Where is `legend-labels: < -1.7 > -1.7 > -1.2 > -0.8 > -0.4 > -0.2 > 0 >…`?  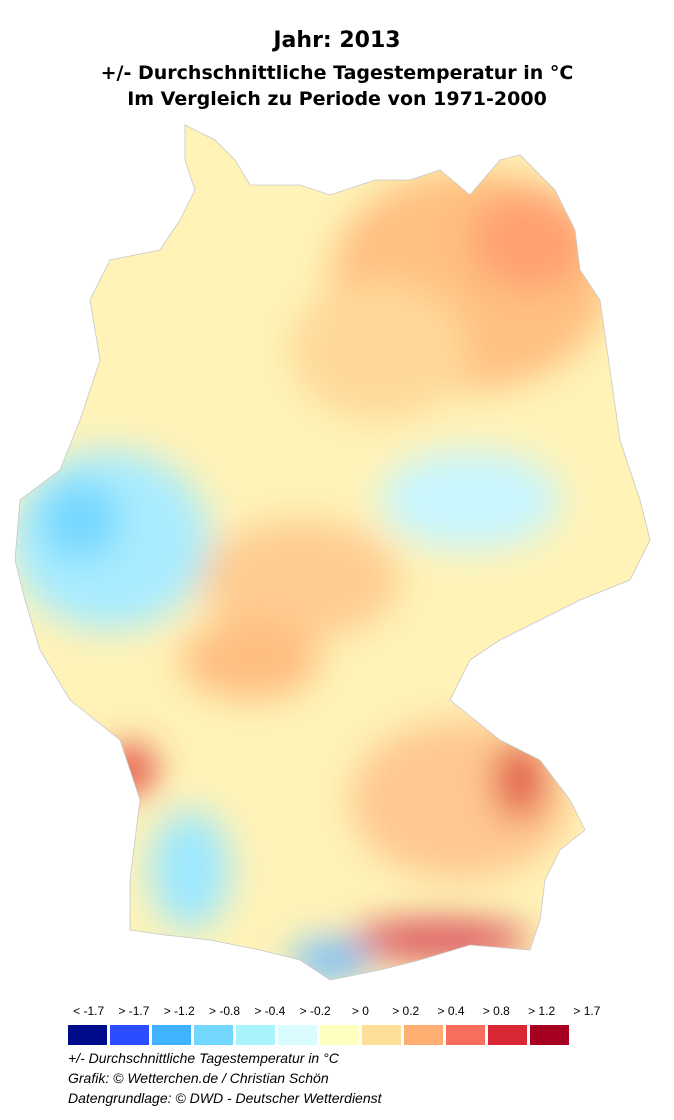
legend-labels: < -1.7 > -1.7 > -1.2 > -0.8 > -0.4 > -0.2 > 0 >… is located at coordinates (338, 1011).